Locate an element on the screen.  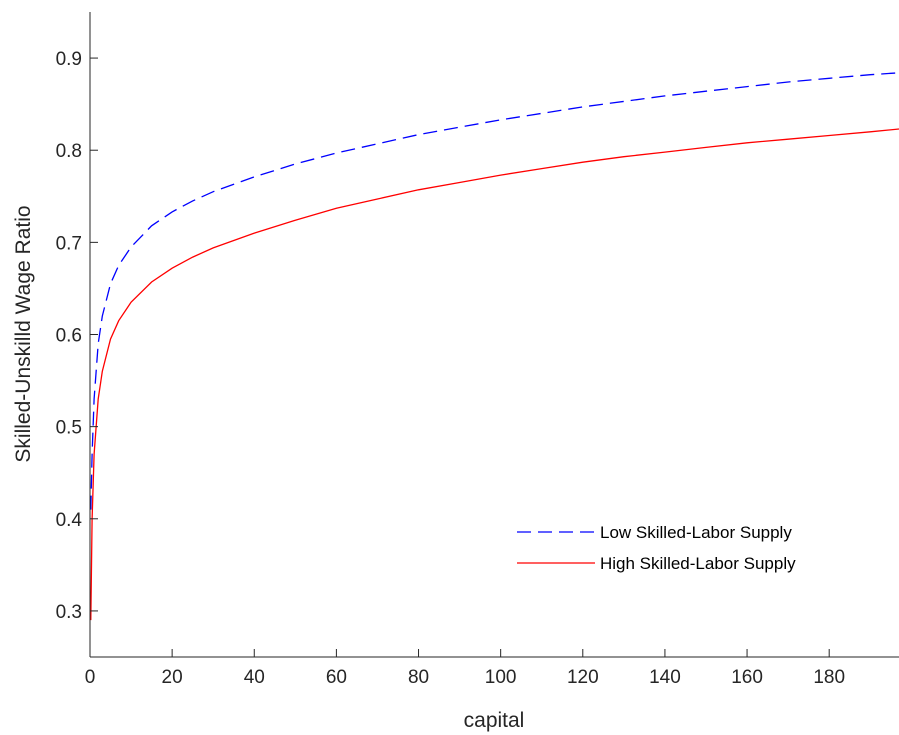
x-tick-label: 80 is located at coordinates (418, 677).